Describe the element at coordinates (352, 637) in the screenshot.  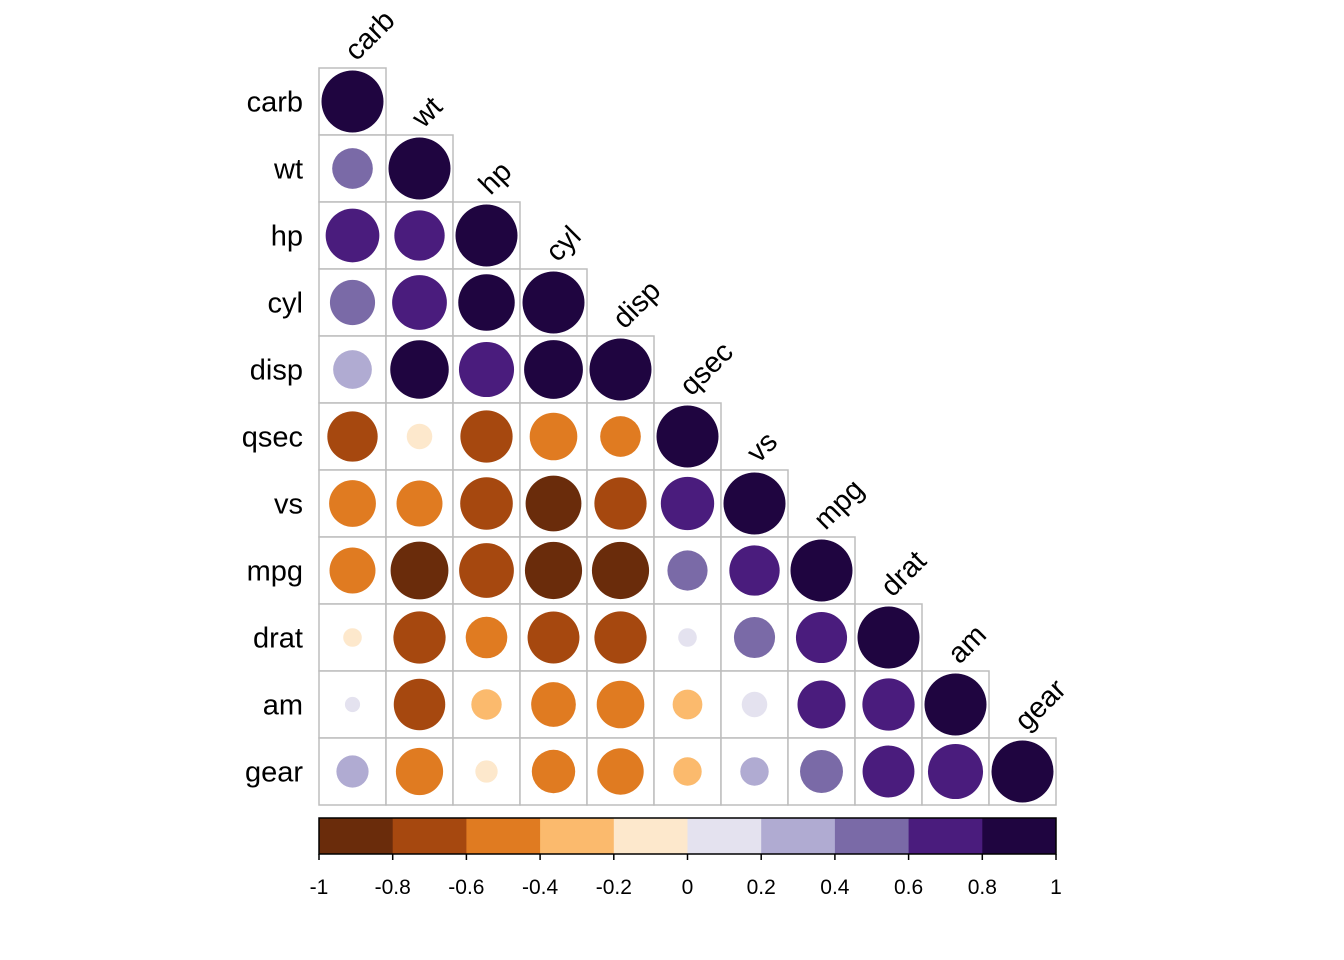
I see `circle-drat-carb` at that location.